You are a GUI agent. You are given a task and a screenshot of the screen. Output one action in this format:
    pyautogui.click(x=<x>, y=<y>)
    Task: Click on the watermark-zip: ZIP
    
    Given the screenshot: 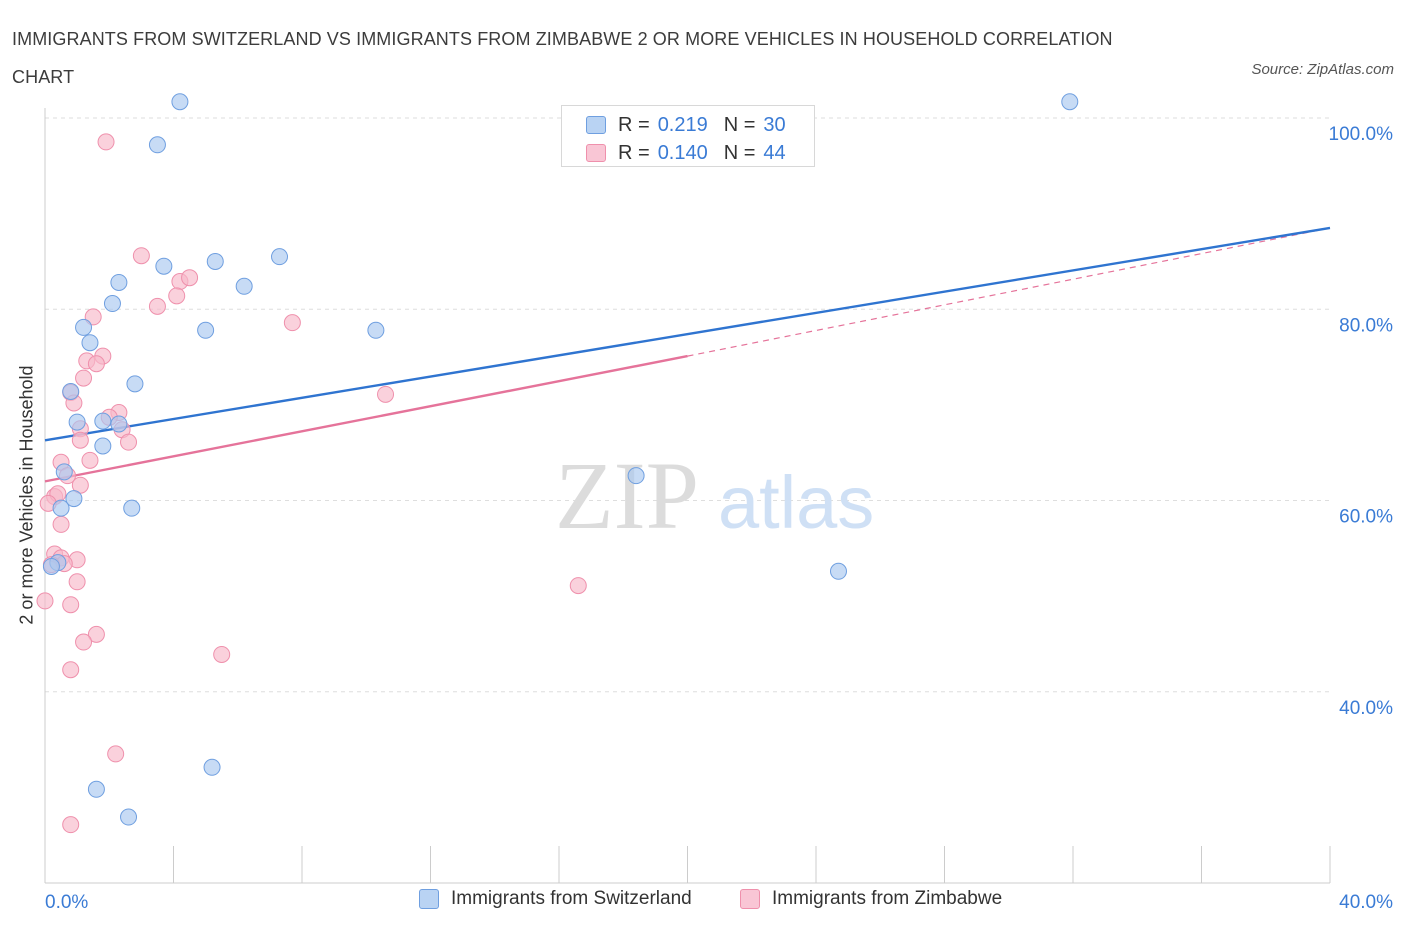 What is the action you would take?
    pyautogui.click(x=627, y=495)
    